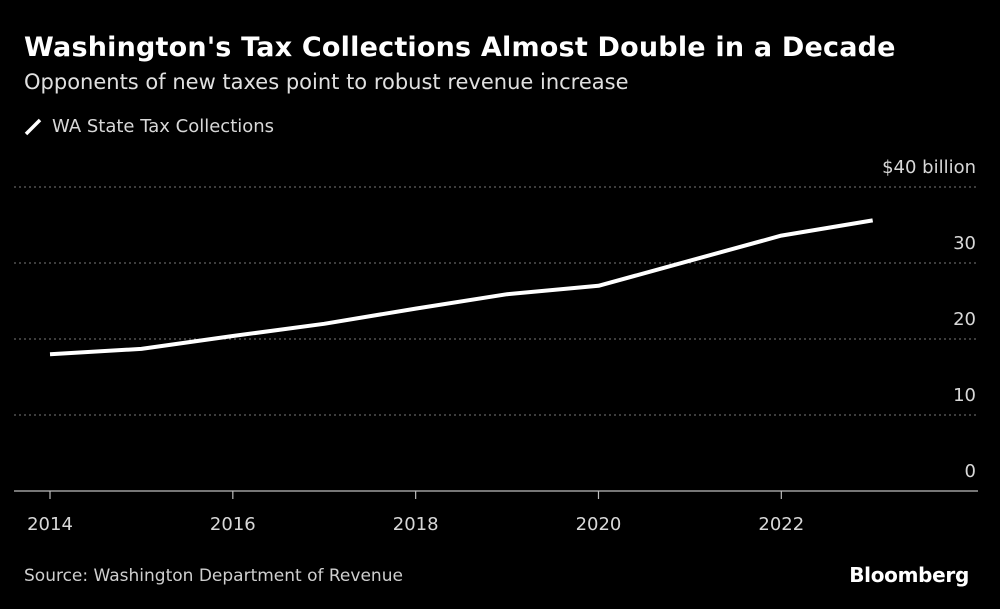  Describe the element at coordinates (909, 575) in the screenshot. I see `bloomberg-logo: Bloomberg` at that location.